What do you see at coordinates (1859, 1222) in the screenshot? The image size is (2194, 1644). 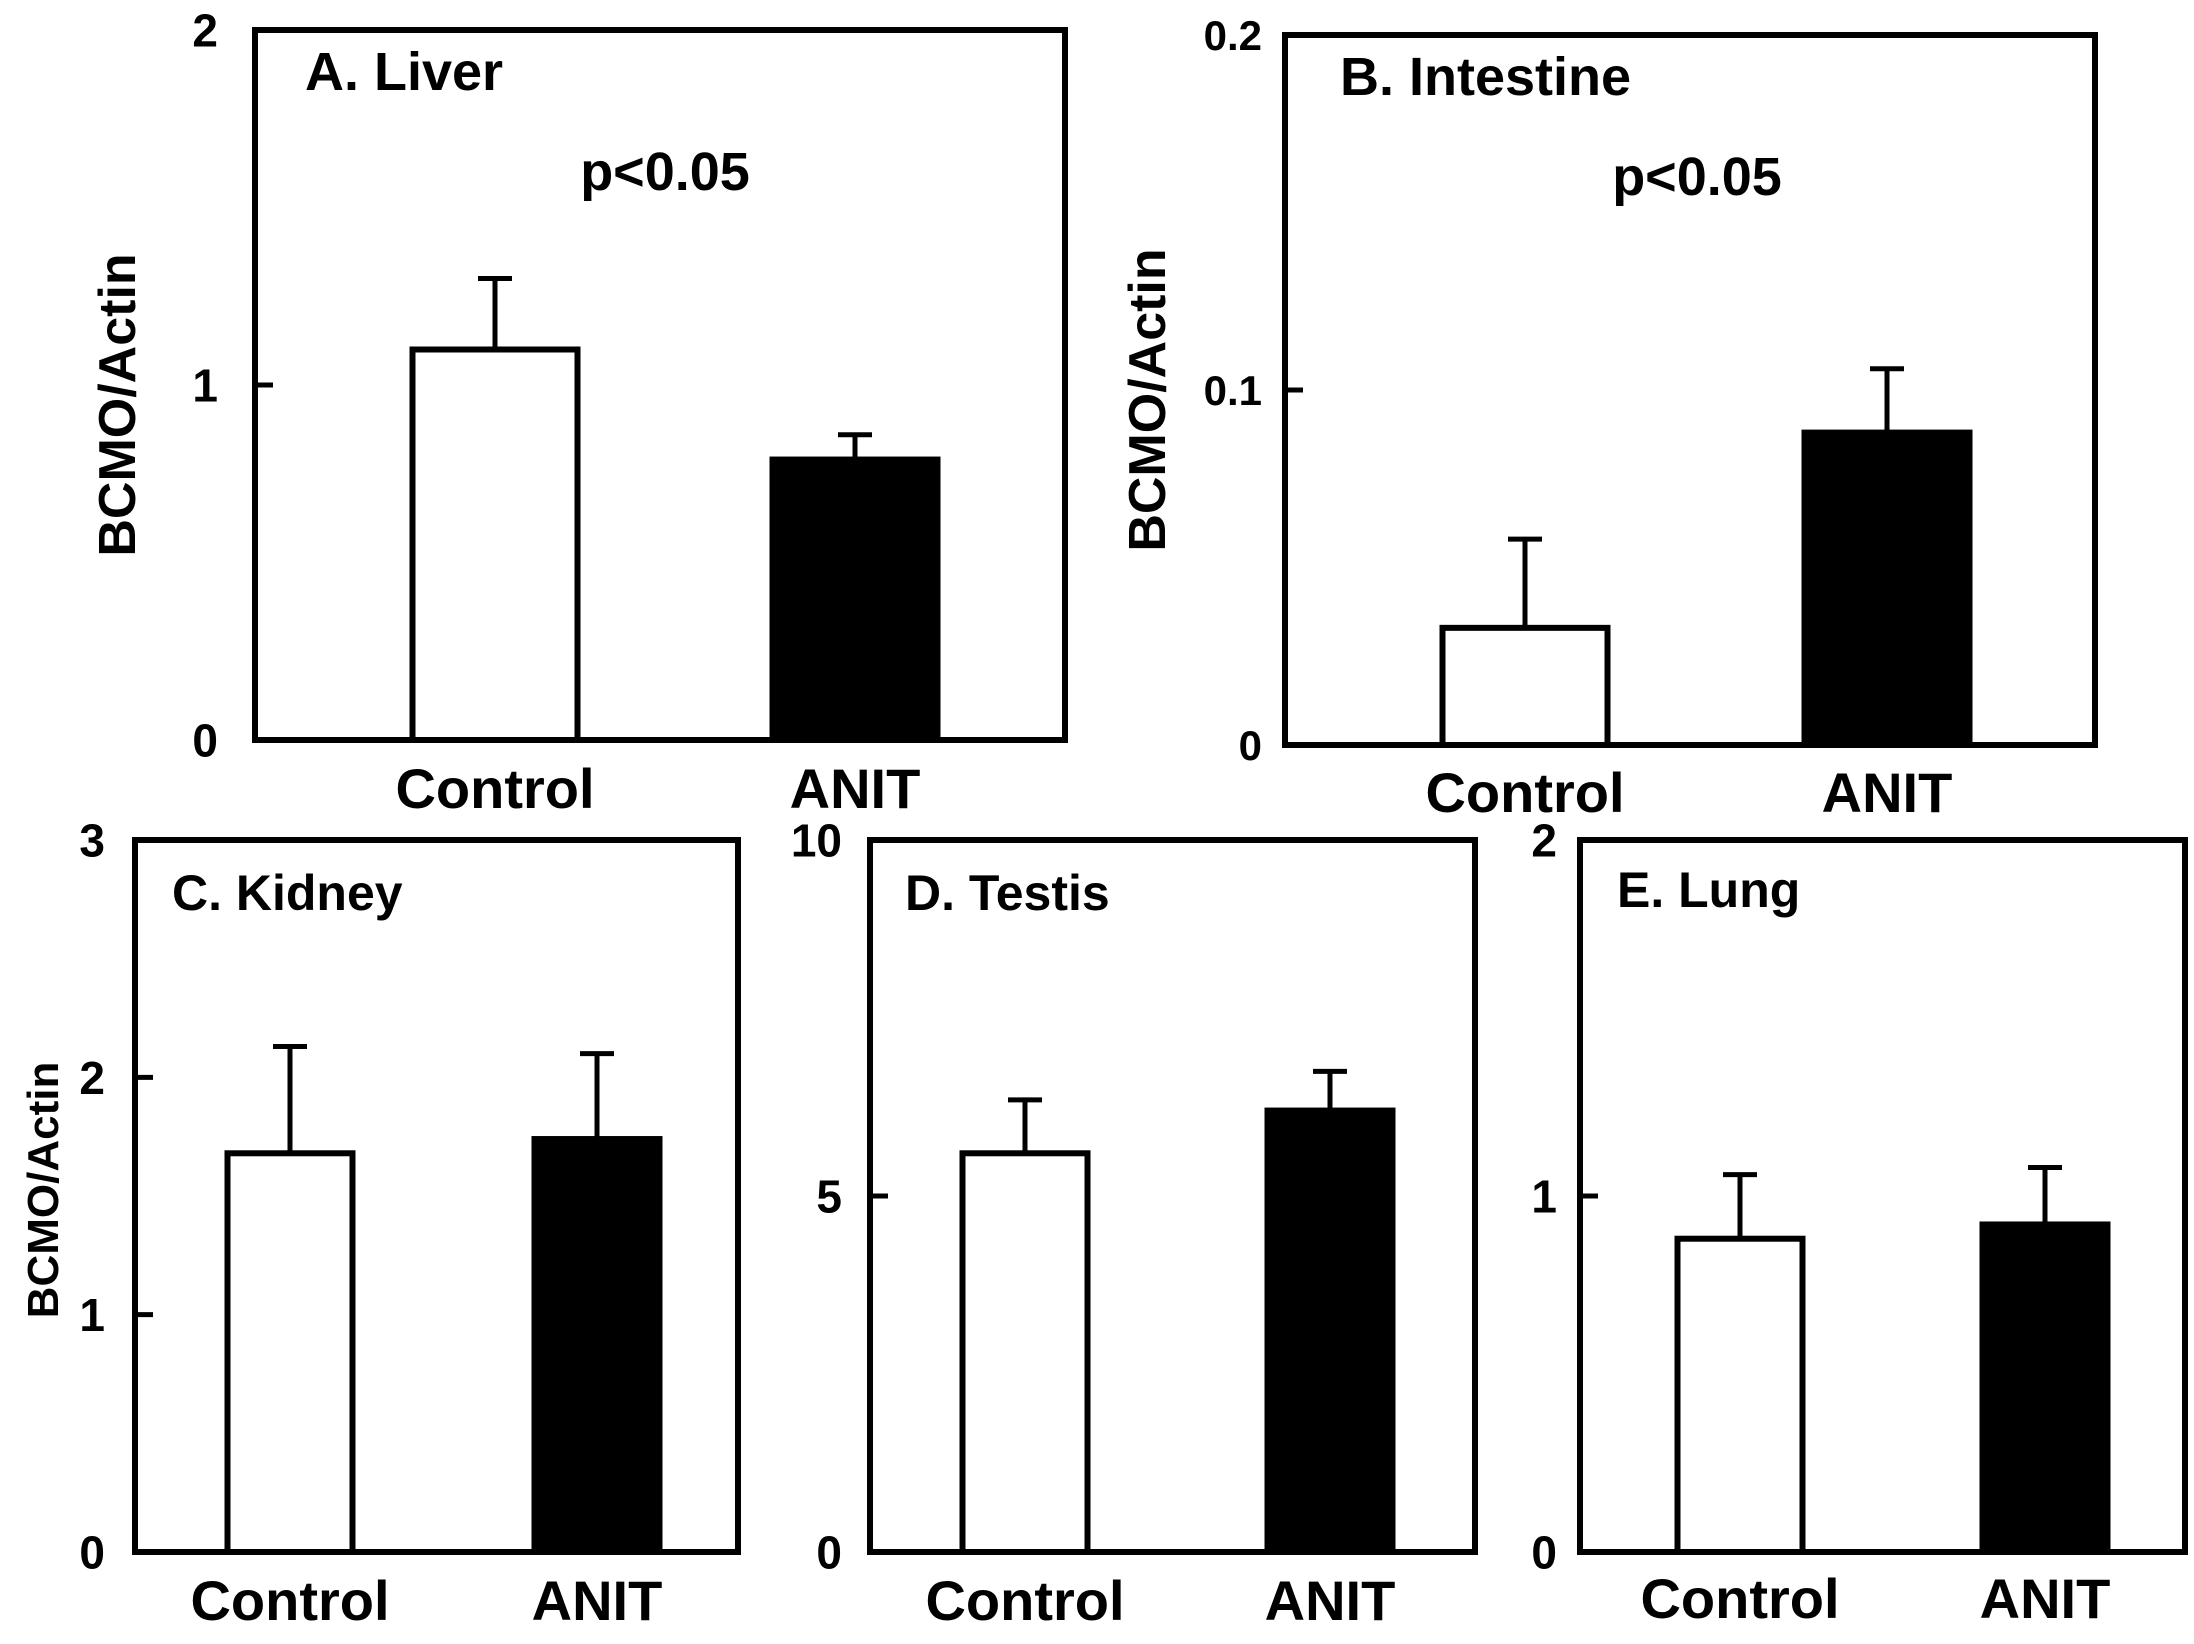 I see `panel-e: 0 1 2 Control ANIT E. Lung` at bounding box center [1859, 1222].